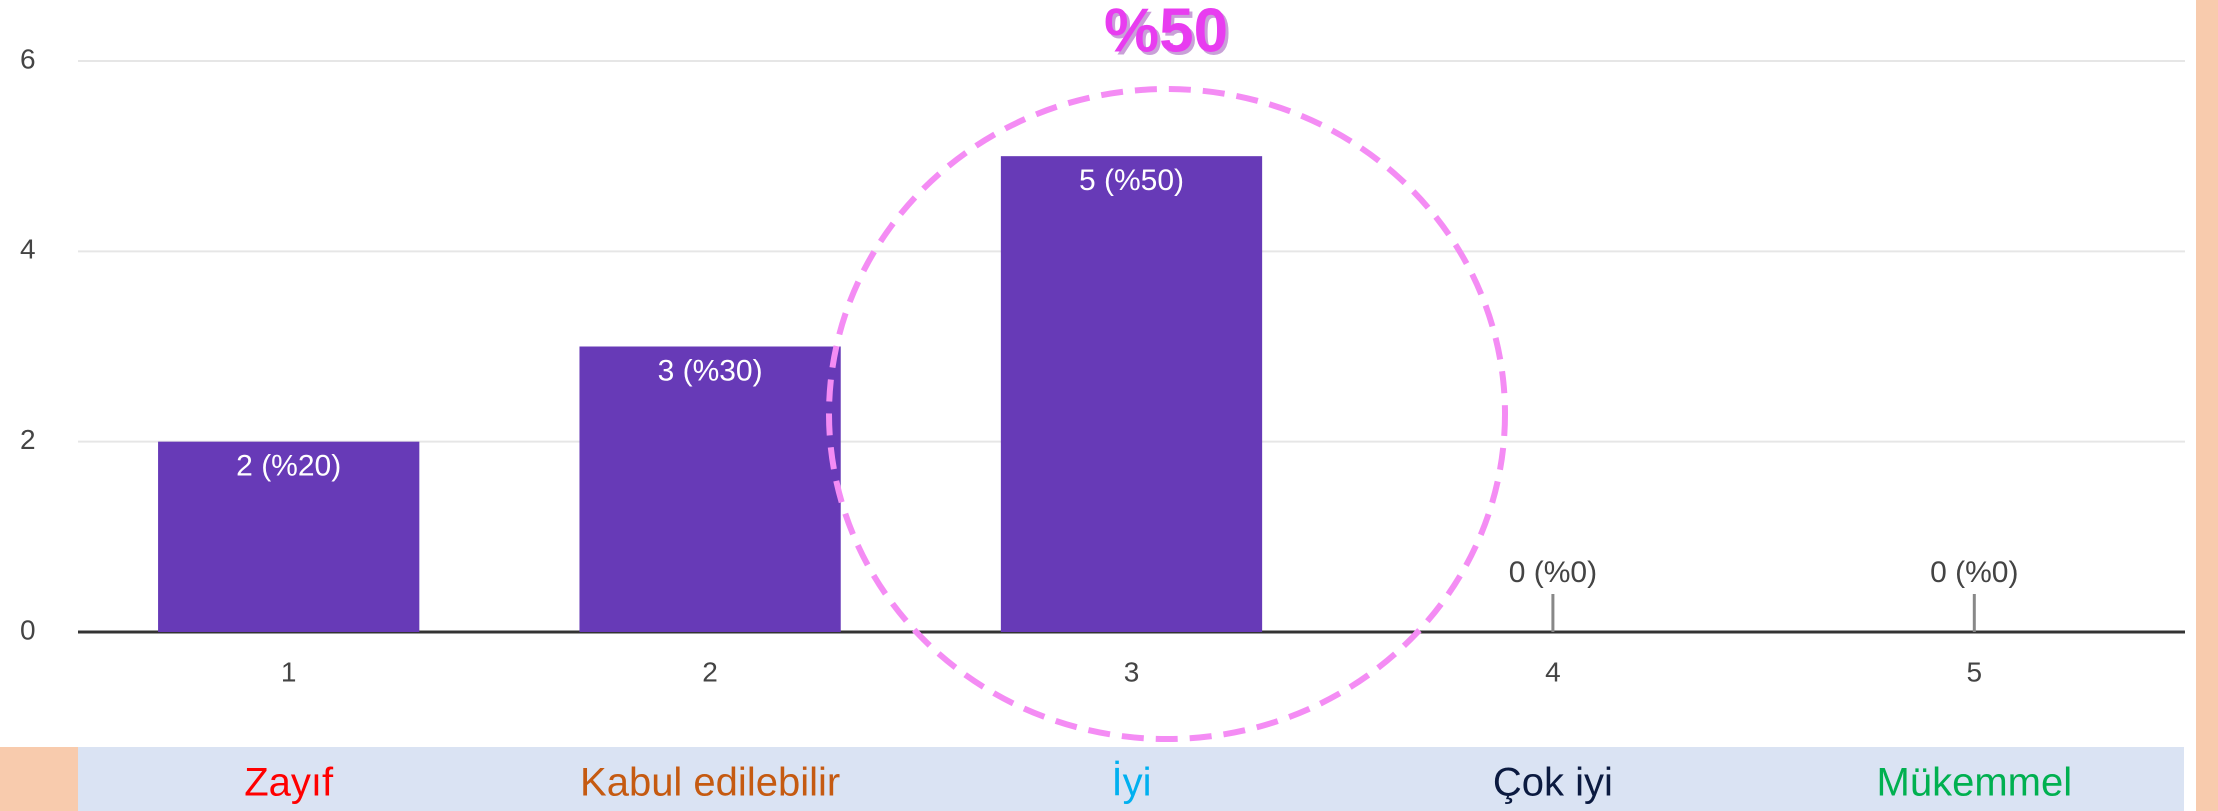  I want to click on rating-label: Çok iyi, so click(1553, 783).